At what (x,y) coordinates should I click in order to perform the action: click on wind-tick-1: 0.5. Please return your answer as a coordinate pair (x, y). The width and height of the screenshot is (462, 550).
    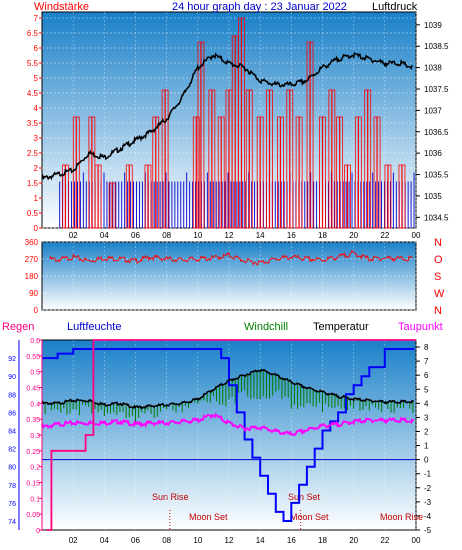
    Looking at the image, I should click on (33, 213).